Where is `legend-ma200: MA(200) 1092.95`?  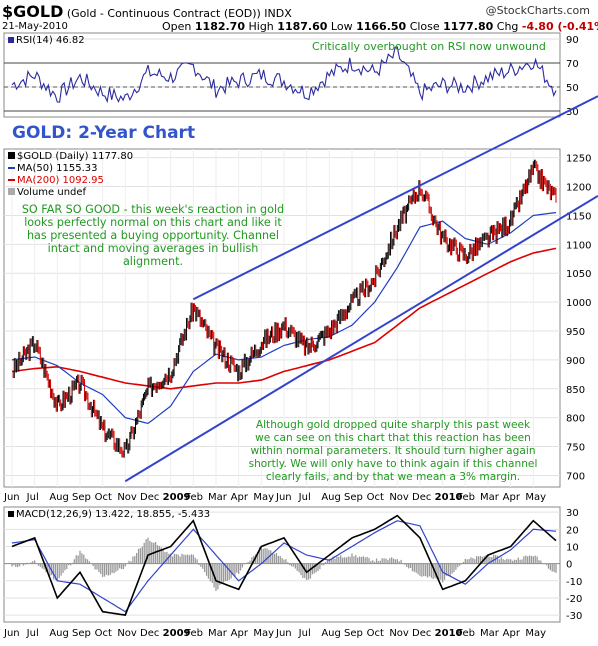
legend-ma200: MA(200) 1092.95 is located at coordinates (70, 181).